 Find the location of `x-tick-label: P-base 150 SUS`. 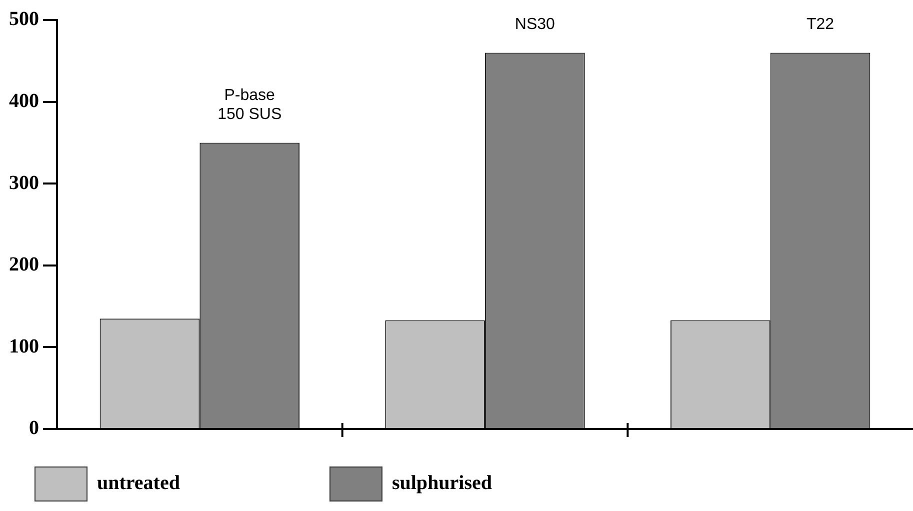

x-tick-label: P-base 150 SUS is located at coordinates (250, 105).